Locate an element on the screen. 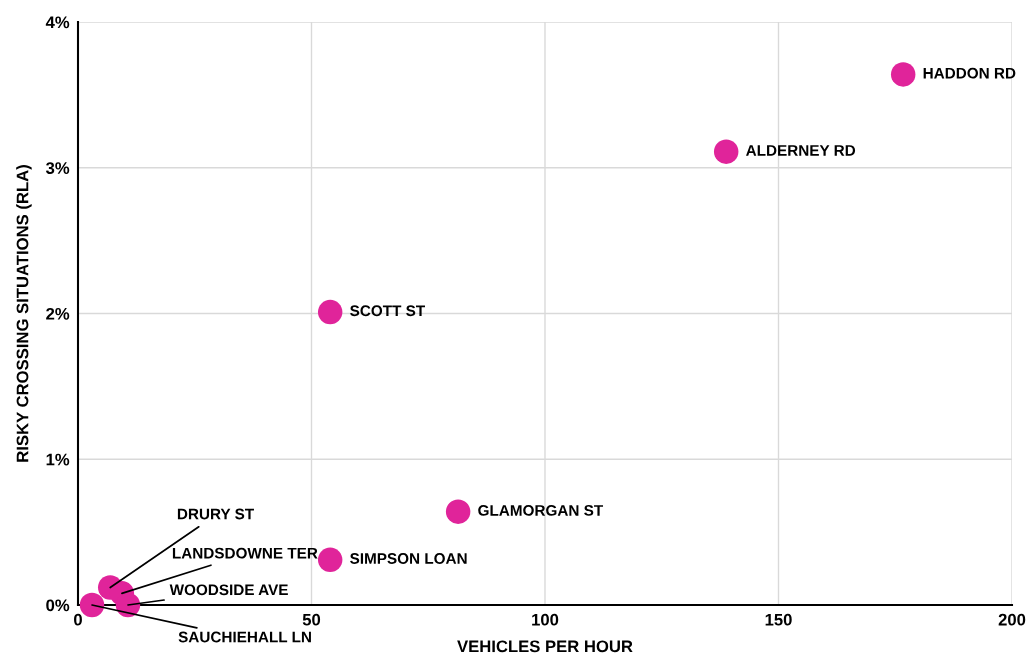 The height and width of the screenshot is (669, 1029). x-tick-label: 0 is located at coordinates (78, 619).